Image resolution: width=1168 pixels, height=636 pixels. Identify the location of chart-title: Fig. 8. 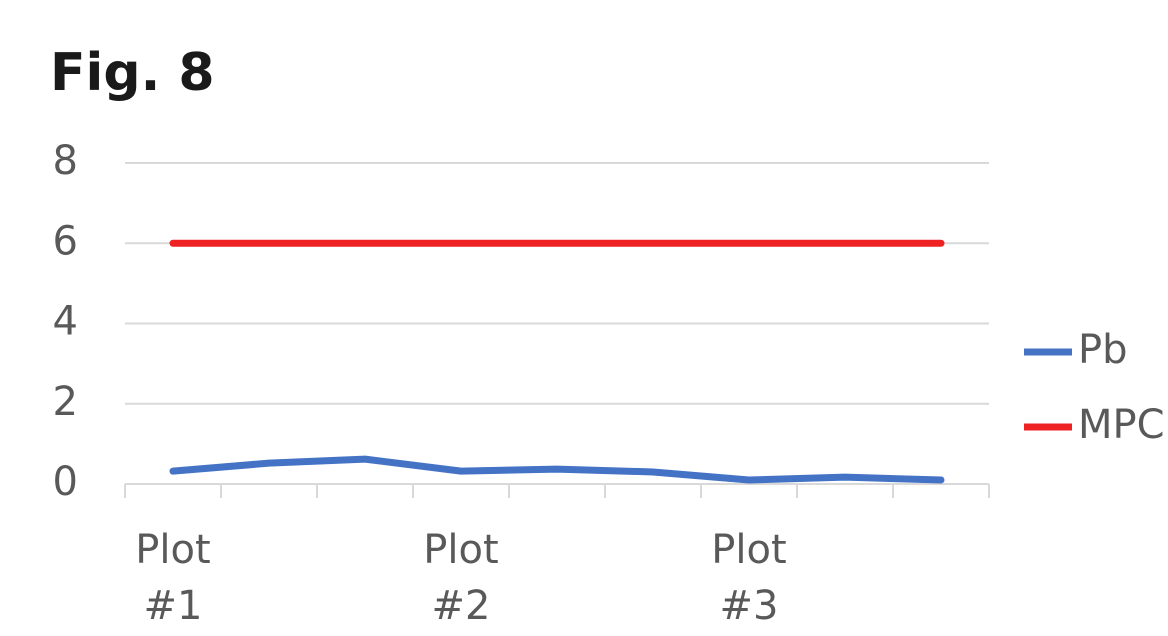
(132, 73).